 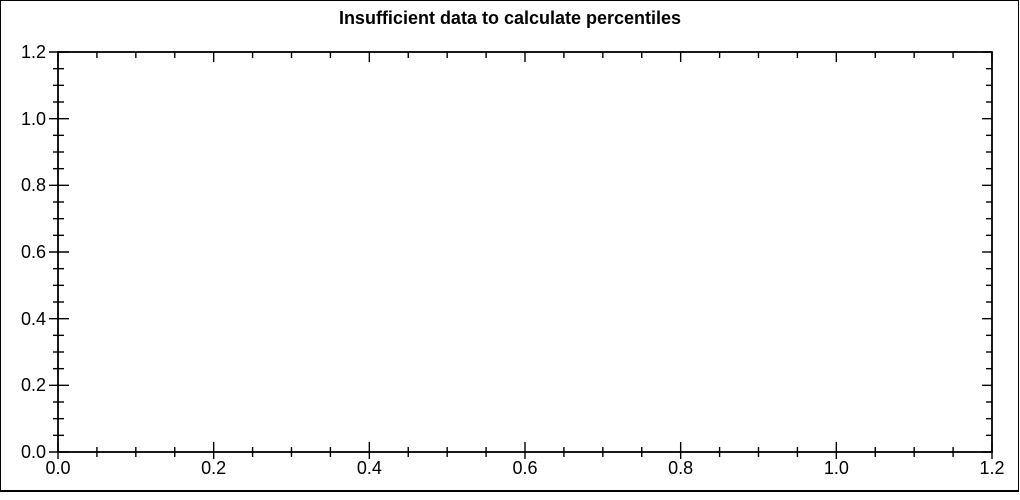 What do you see at coordinates (214, 468) in the screenshot?
I see `x-tick-label: 0.2` at bounding box center [214, 468].